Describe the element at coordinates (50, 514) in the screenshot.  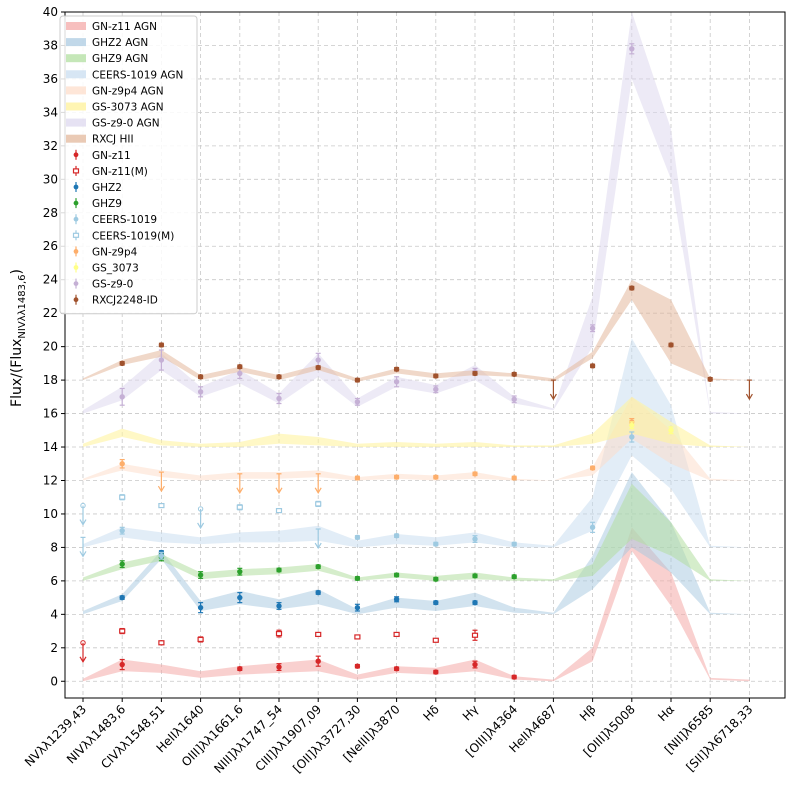
I see `y-tick-label: 10` at that location.